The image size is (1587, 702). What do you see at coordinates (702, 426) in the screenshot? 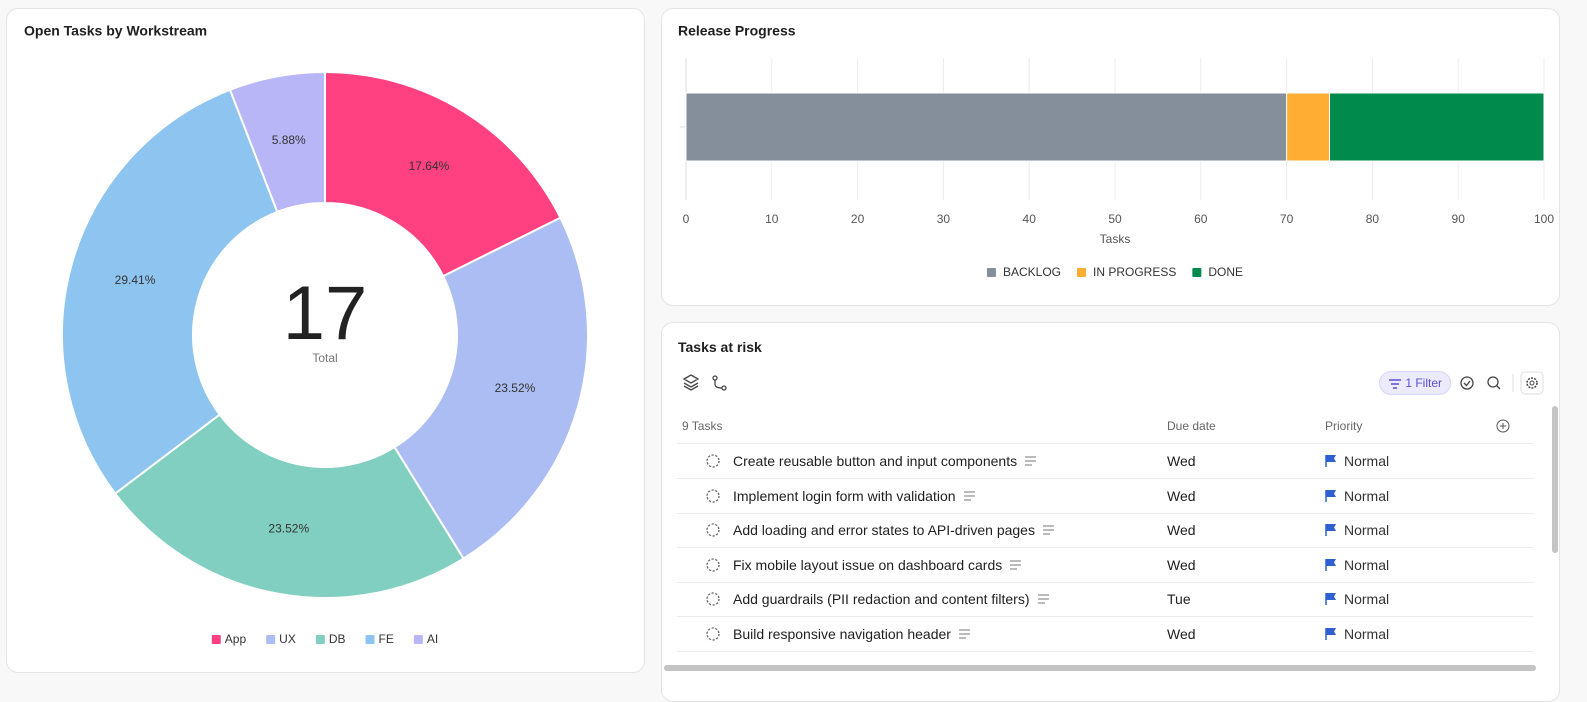
I see `column-header: 9 Tasks` at bounding box center [702, 426].